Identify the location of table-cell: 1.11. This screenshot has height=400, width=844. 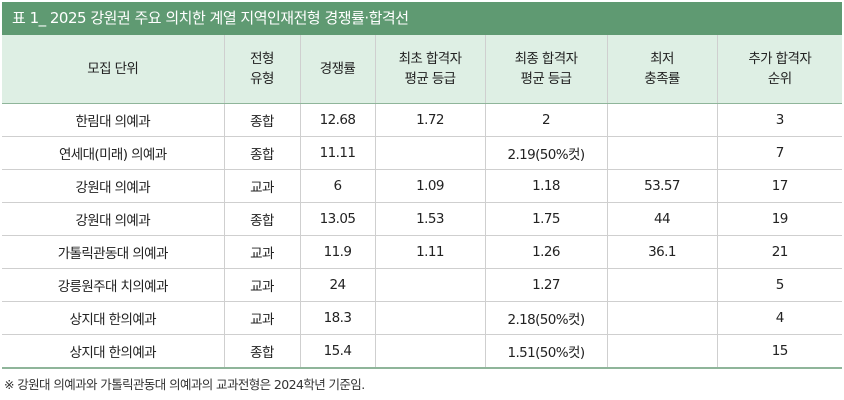
(430, 252).